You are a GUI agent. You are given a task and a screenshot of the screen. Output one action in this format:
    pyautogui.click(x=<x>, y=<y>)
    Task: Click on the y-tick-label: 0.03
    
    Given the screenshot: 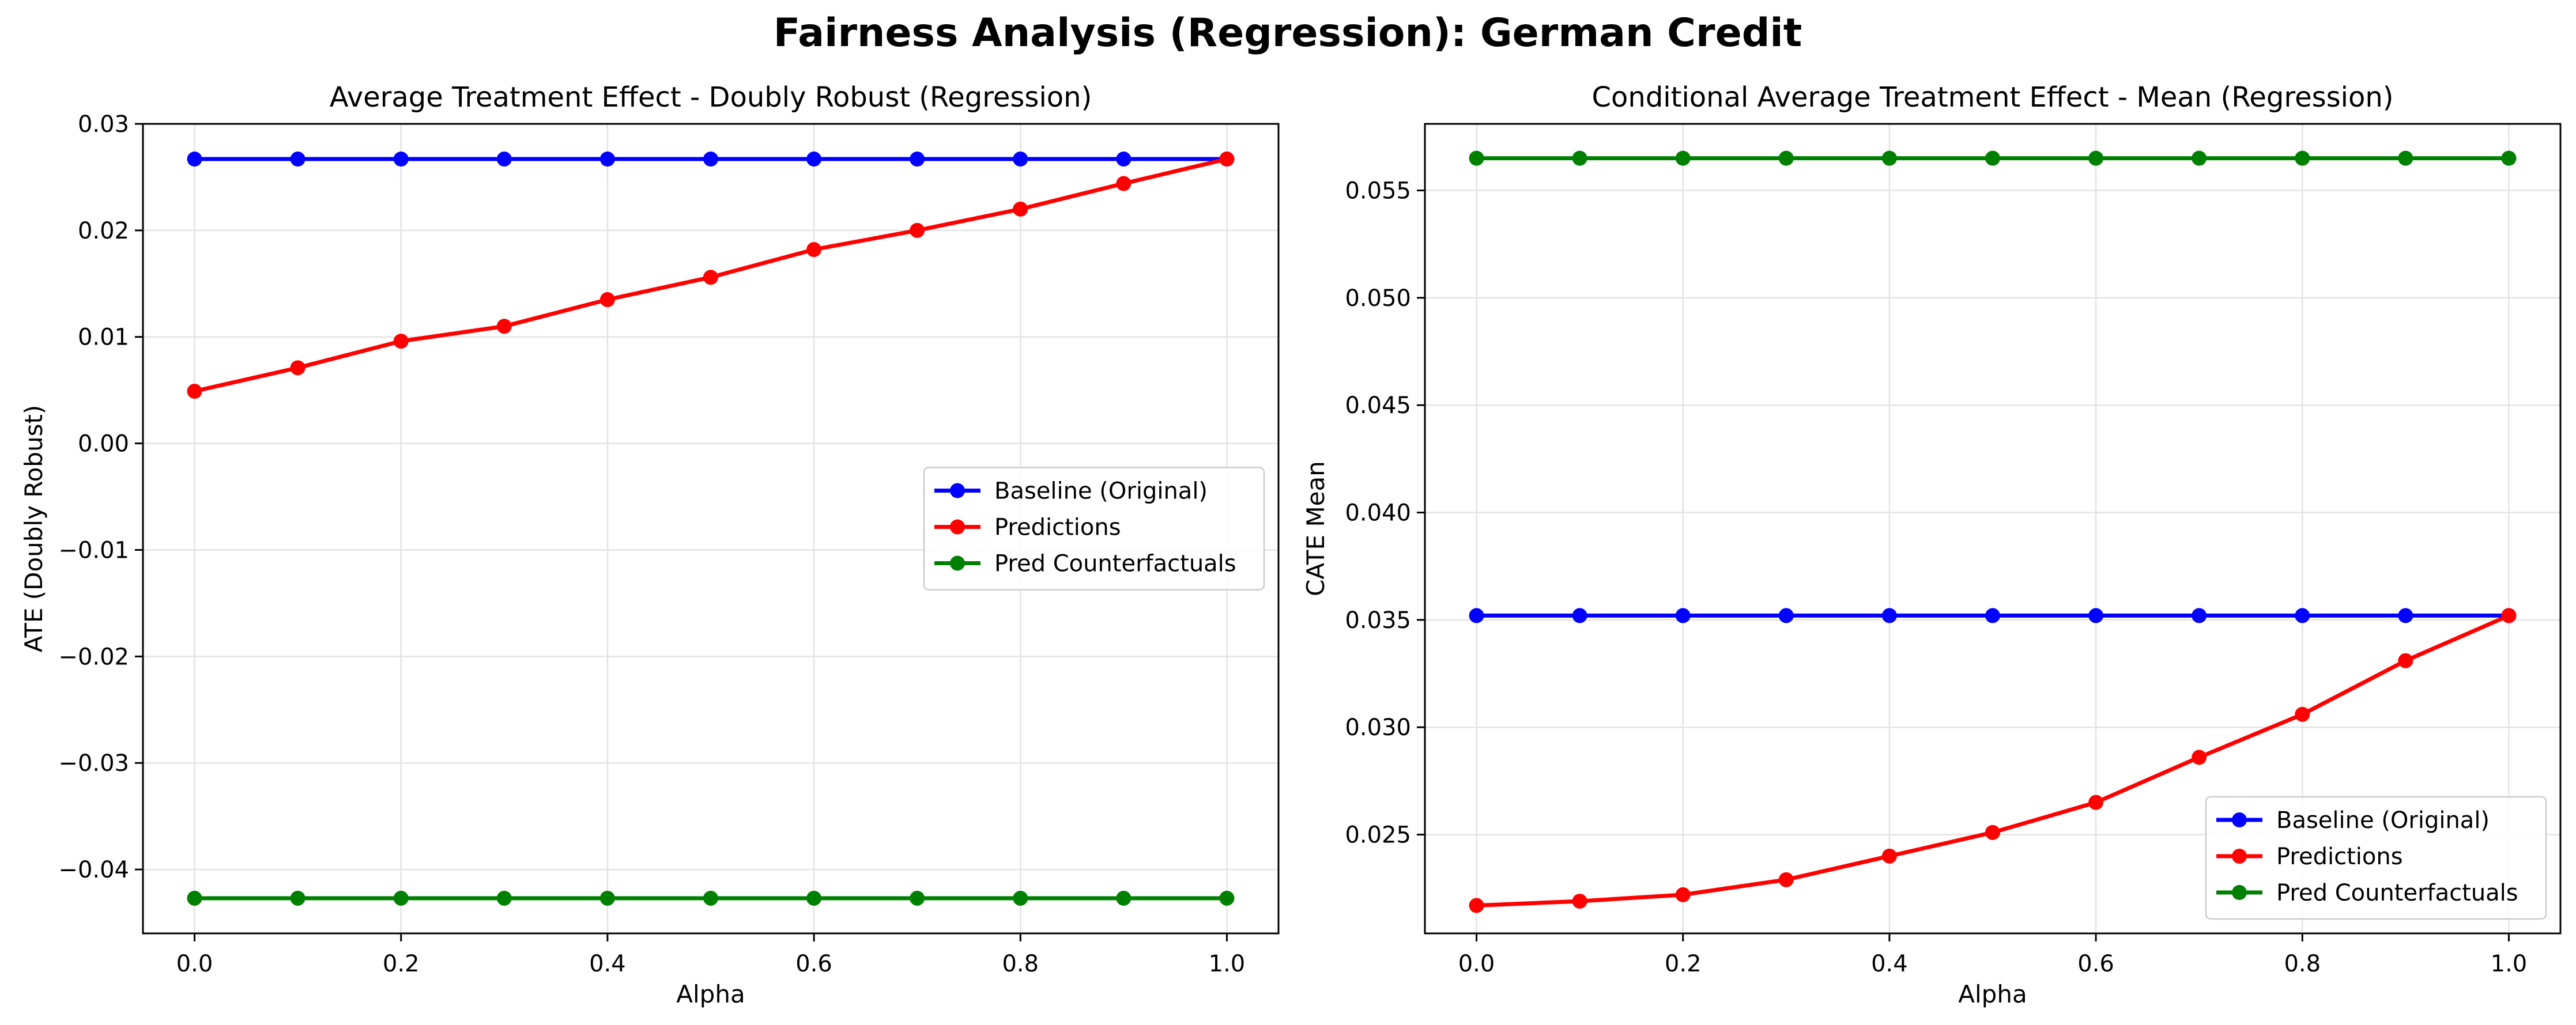 What is the action you would take?
    pyautogui.click(x=103, y=124)
    